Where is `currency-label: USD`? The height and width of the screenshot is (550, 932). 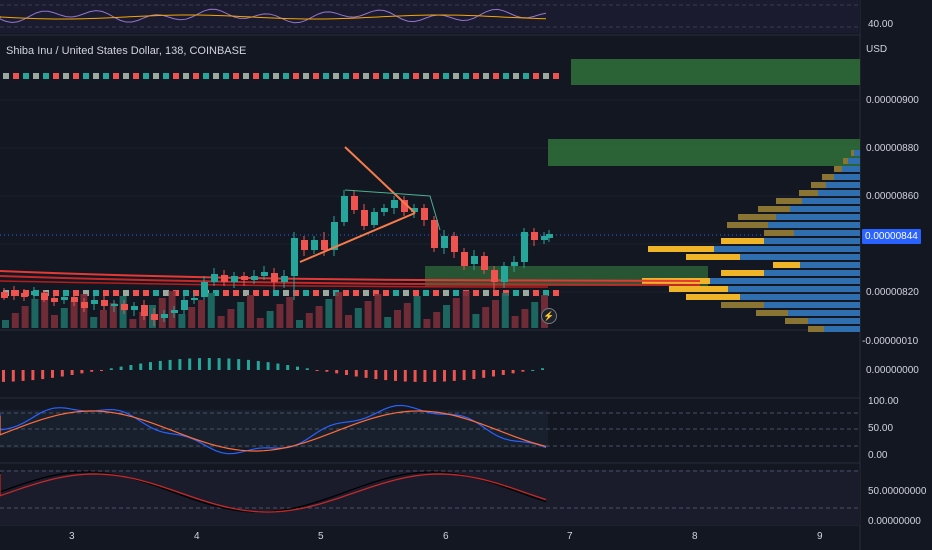
currency-label: USD is located at coordinates (877, 49).